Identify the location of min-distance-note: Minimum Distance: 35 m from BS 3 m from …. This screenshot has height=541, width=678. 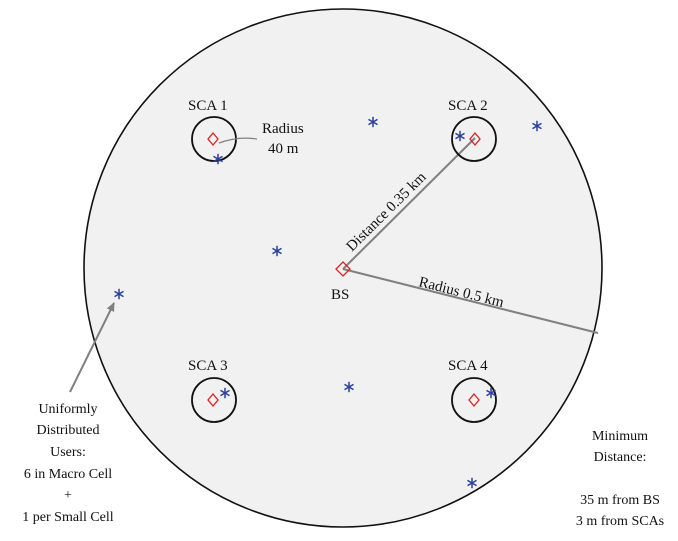
(620, 479).